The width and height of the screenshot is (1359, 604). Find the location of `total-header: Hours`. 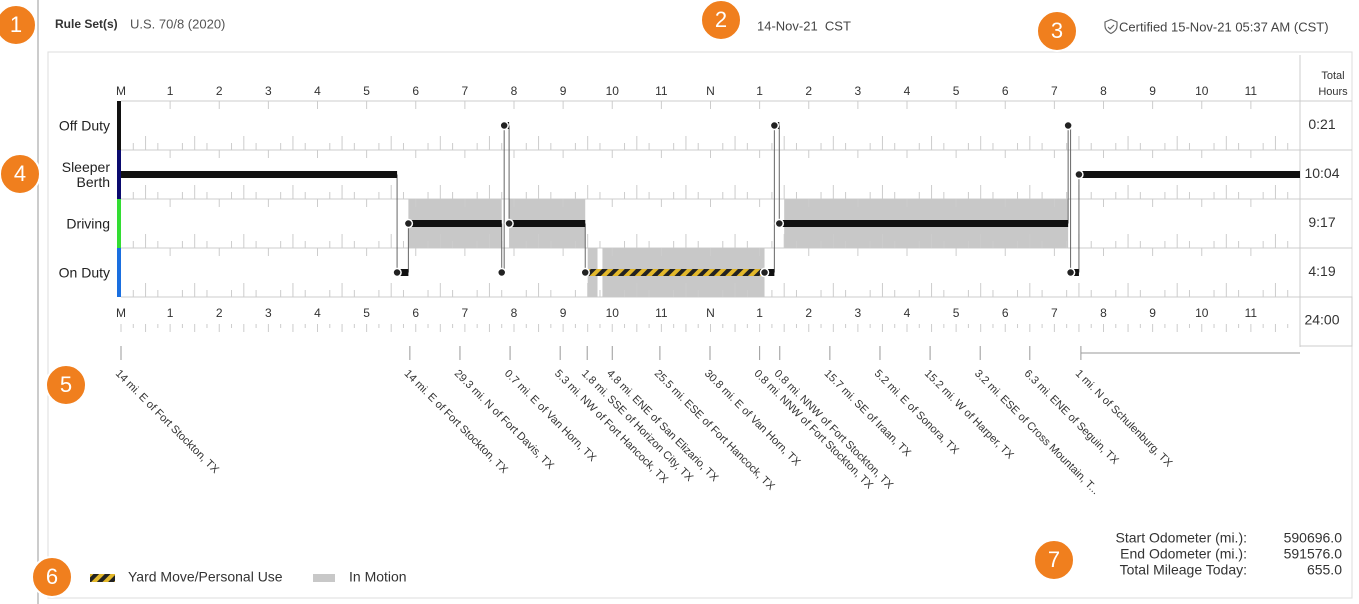

total-header: Hours is located at coordinates (1333, 92).